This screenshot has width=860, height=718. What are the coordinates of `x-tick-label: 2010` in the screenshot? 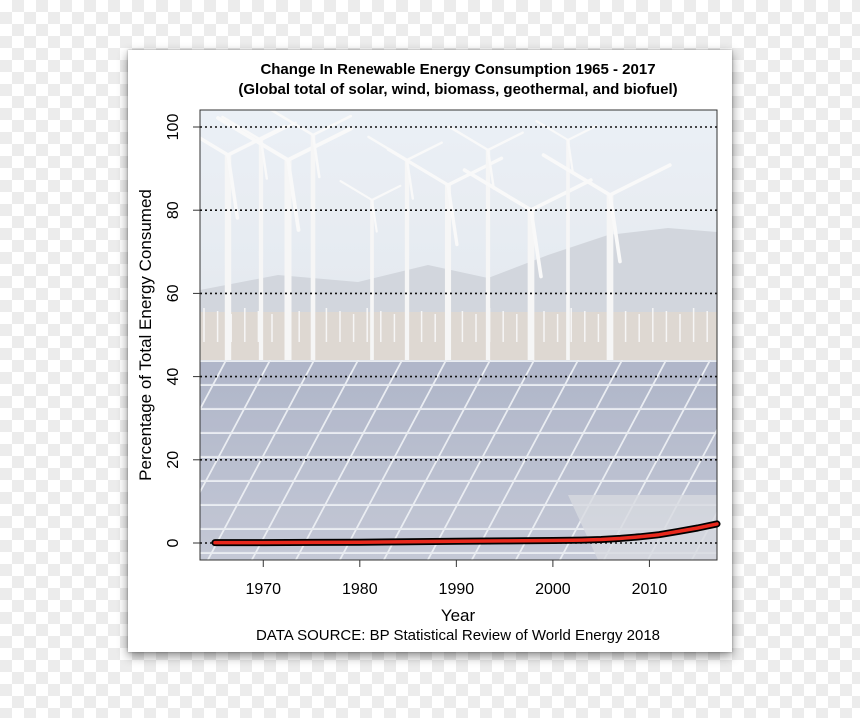 It's located at (650, 589).